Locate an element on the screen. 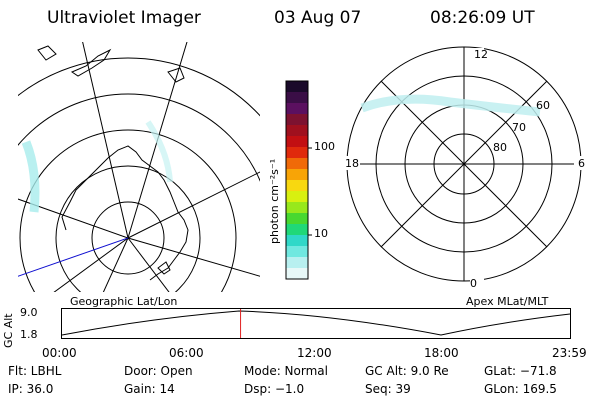  mlat-label-70: 70 is located at coordinates (519, 127).